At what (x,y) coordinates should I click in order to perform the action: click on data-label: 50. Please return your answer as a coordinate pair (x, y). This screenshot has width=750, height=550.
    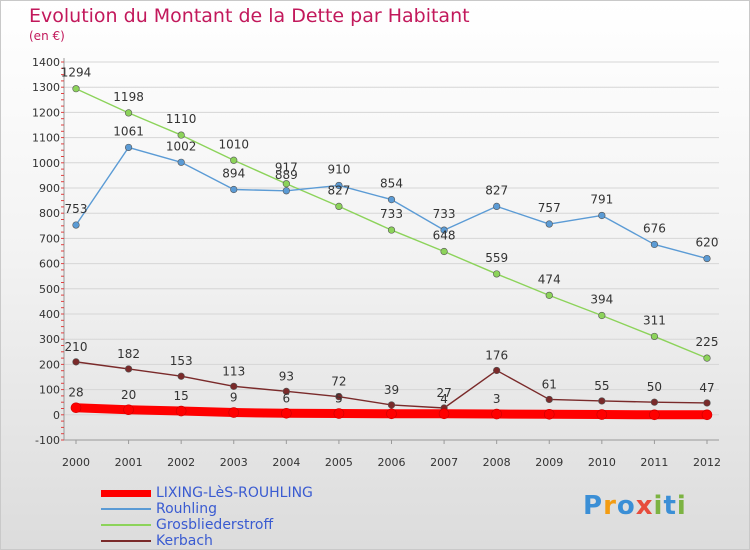
    Looking at the image, I should click on (654, 387).